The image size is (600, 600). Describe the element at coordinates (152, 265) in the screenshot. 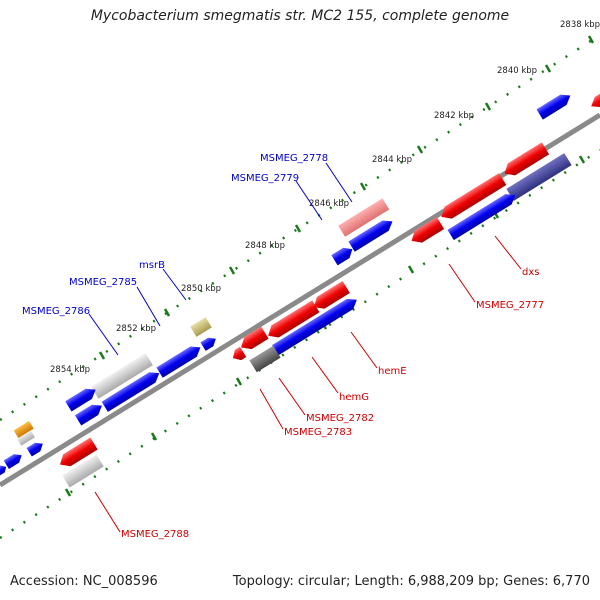

I see `gene-label: msrB` at that location.